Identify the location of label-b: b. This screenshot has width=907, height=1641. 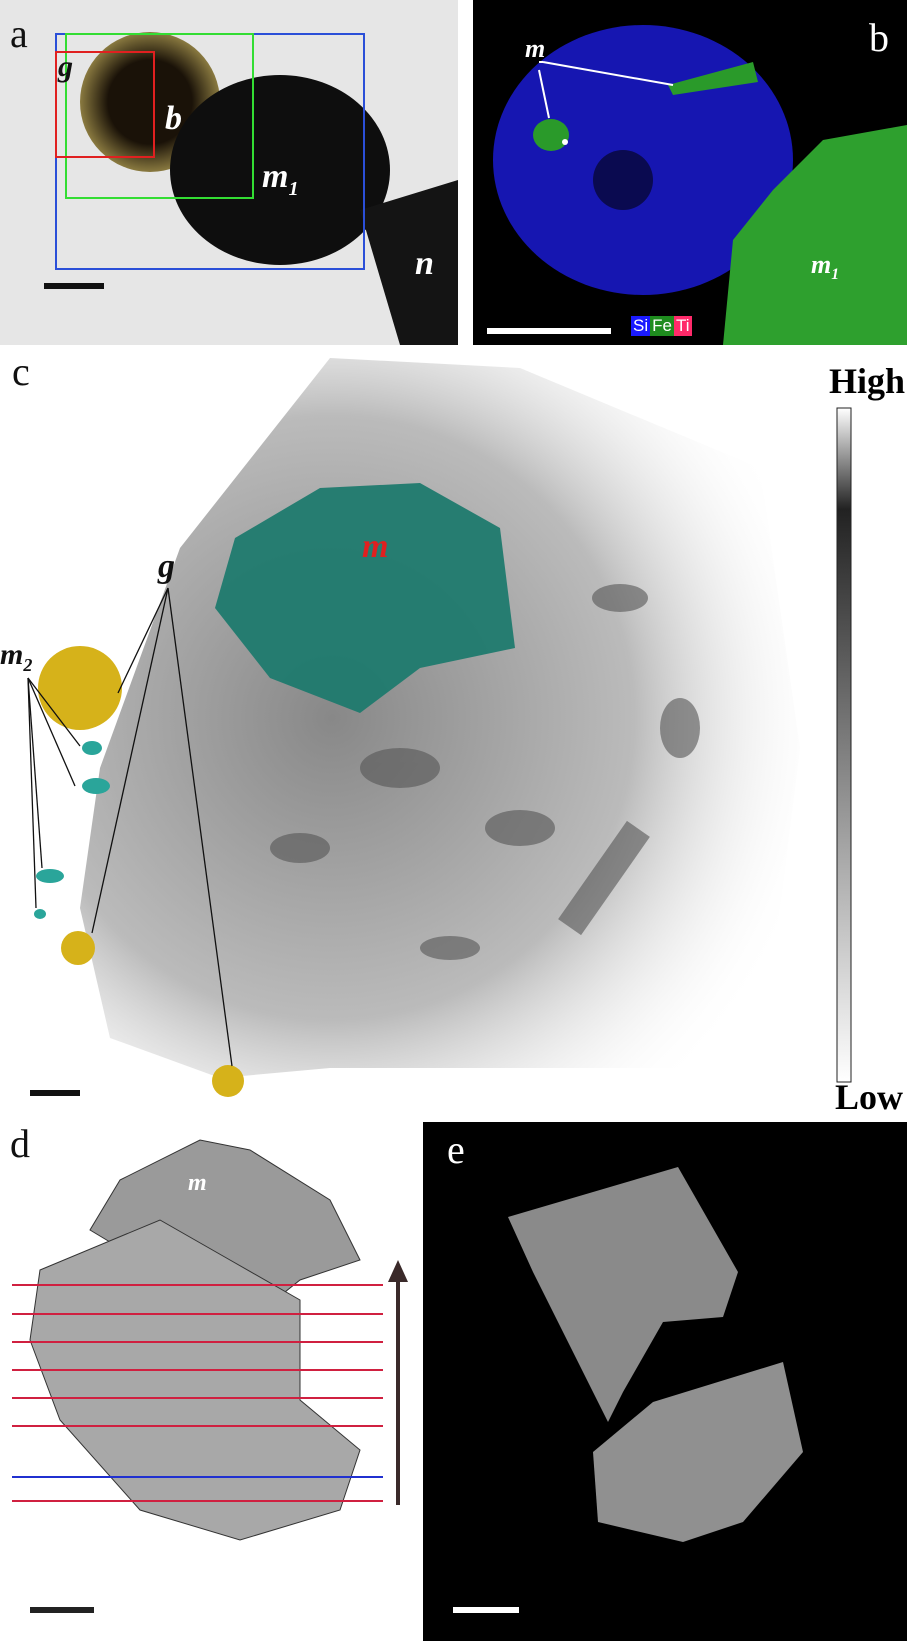
(173, 118).